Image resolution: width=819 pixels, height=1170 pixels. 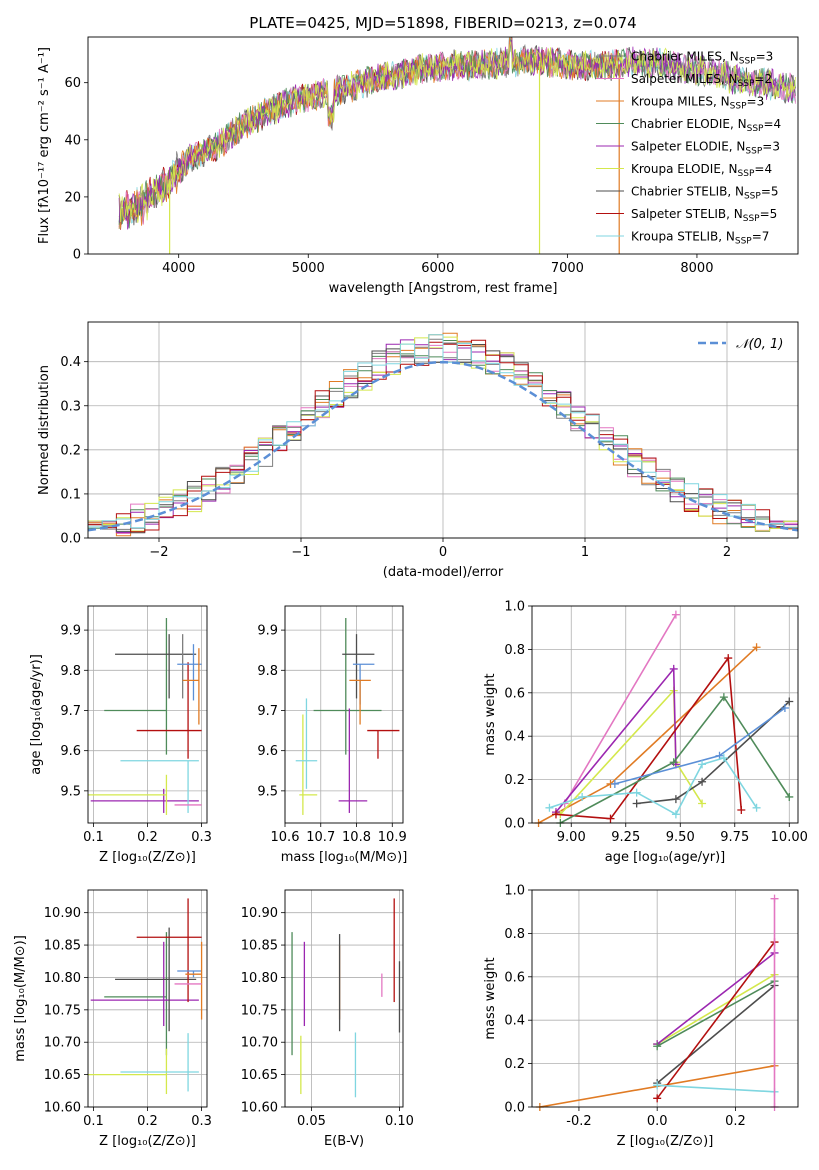 I want to click on legend-label: Chabrier STELIB, NSSP=5, so click(x=705, y=193).